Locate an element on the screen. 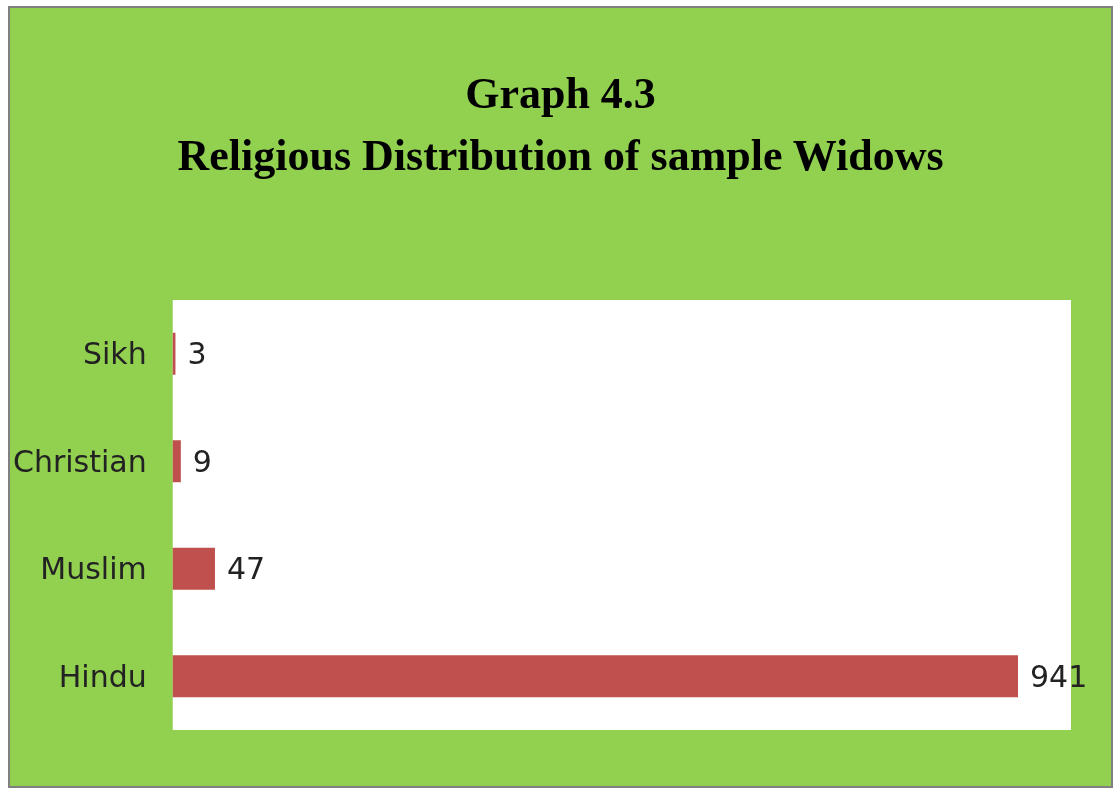 This screenshot has height=790, width=1115. data-label: 47 is located at coordinates (246, 569).